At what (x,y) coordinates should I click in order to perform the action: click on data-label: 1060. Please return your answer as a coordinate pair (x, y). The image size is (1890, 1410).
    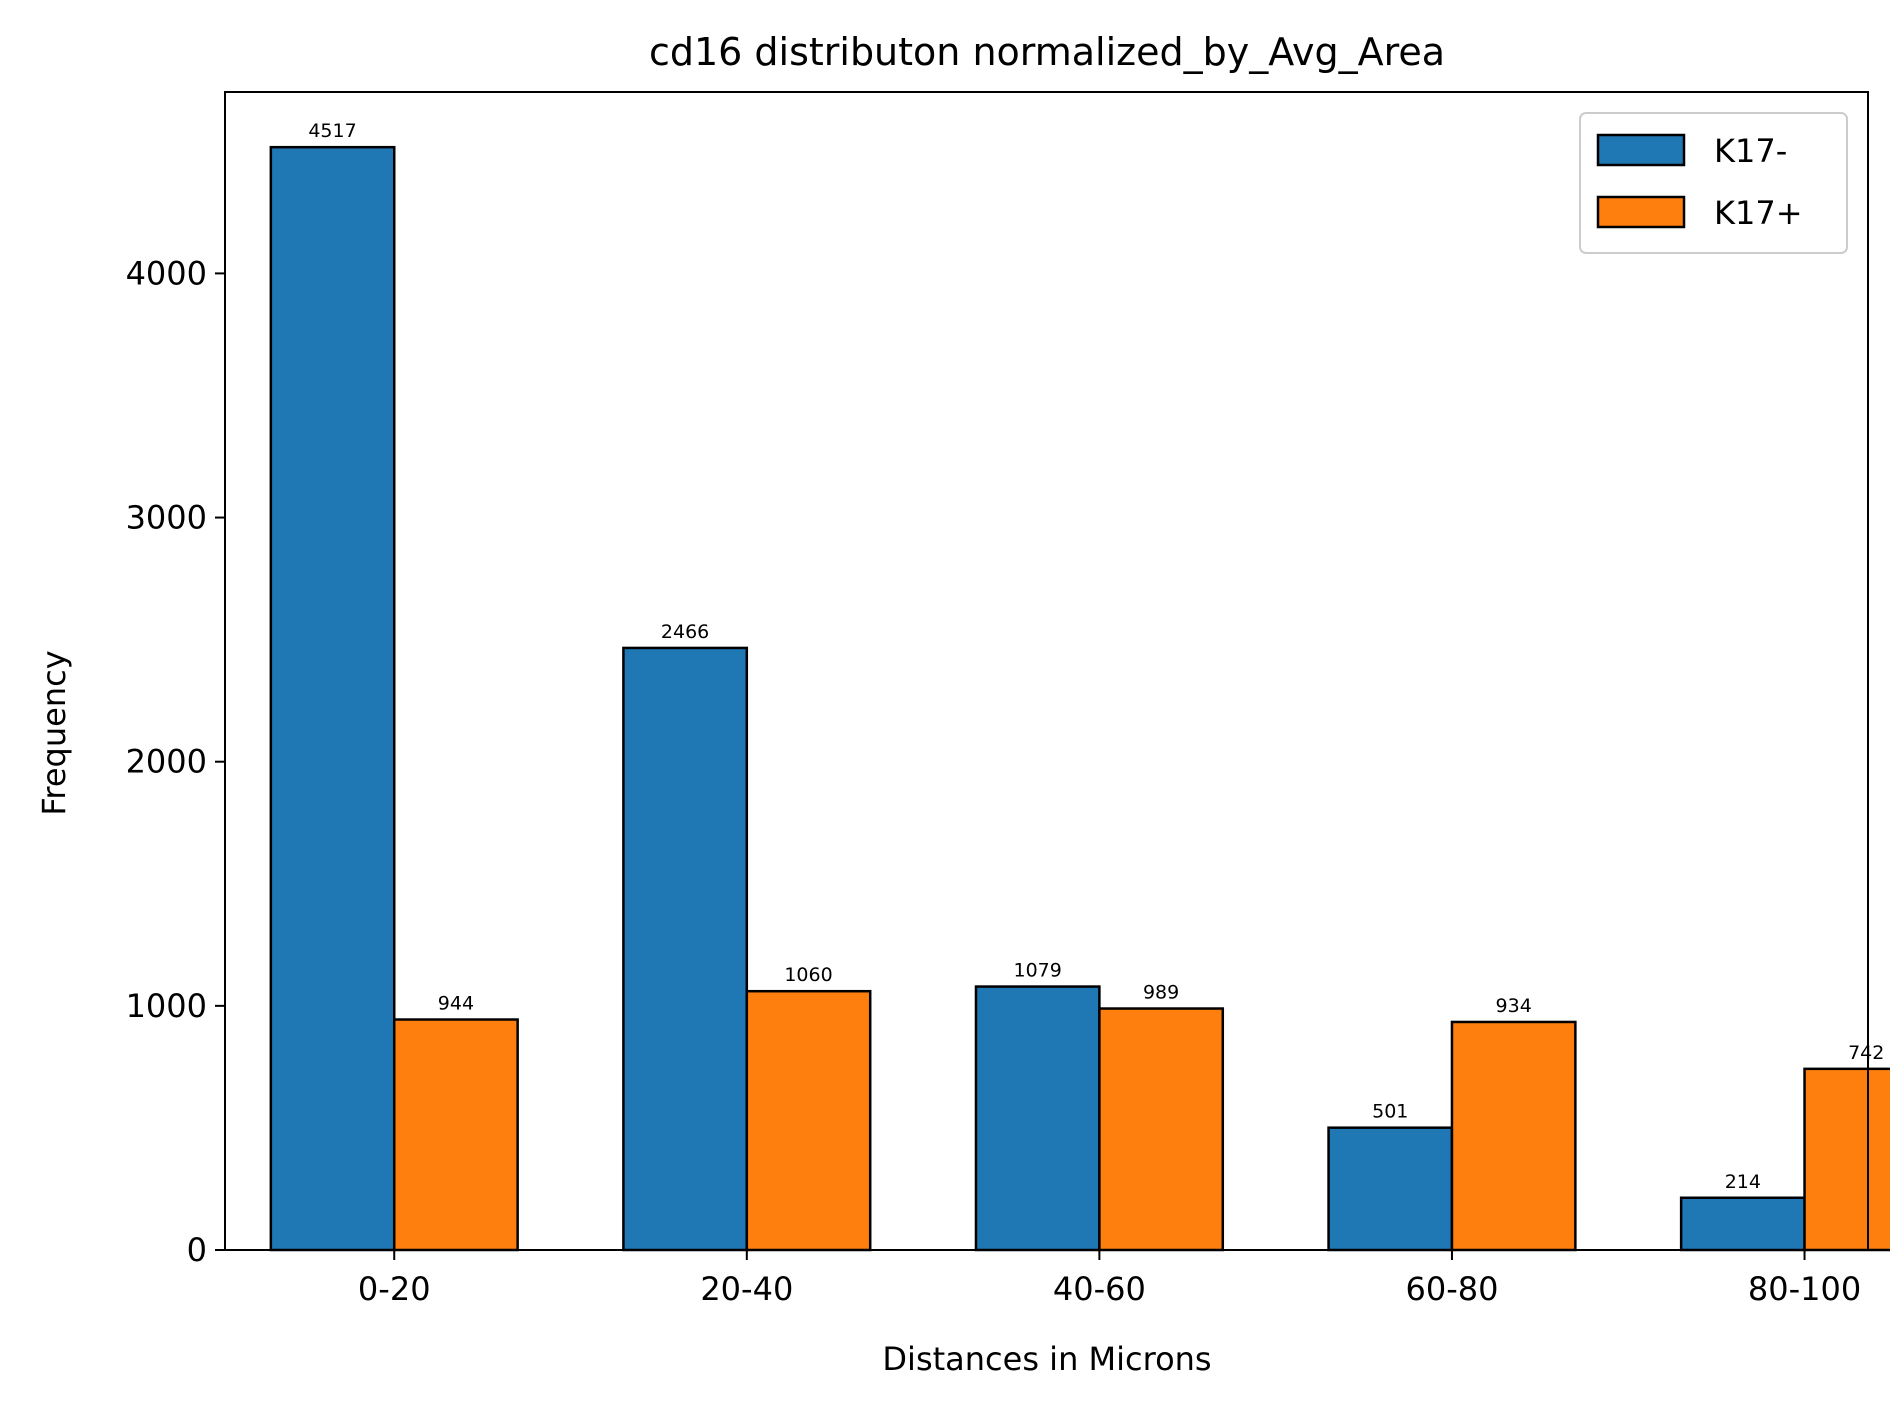
    Looking at the image, I should click on (808, 975).